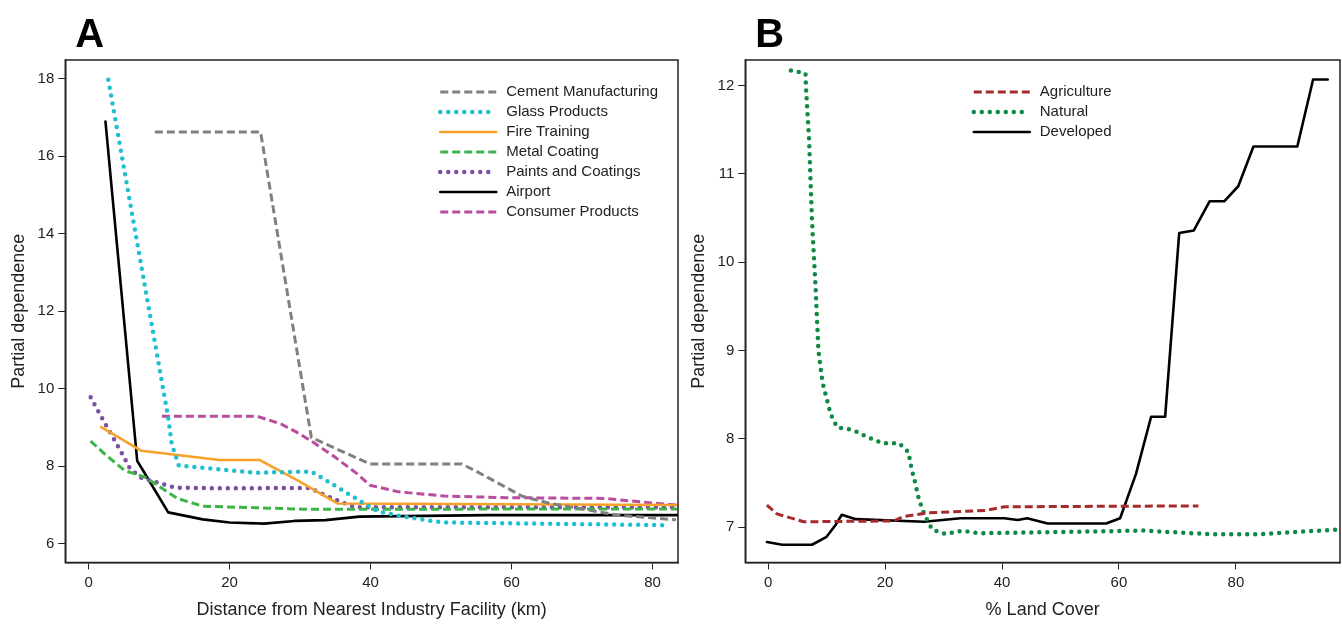 The image size is (1342, 629). What do you see at coordinates (582, 91) in the screenshot?
I see `legend-label: Cement Manufacturing` at bounding box center [582, 91].